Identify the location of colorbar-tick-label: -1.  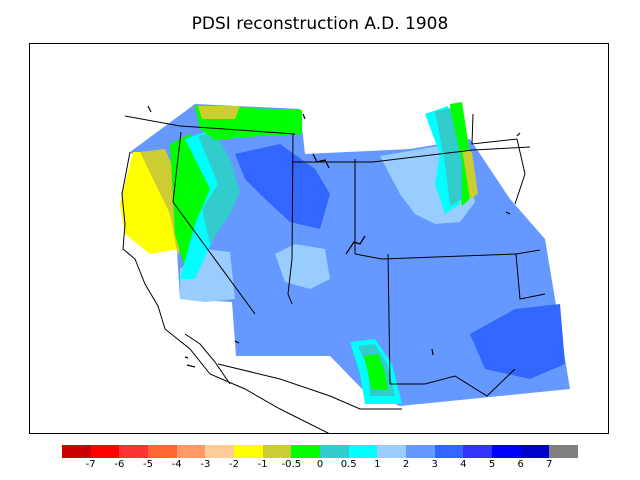
(262, 464).